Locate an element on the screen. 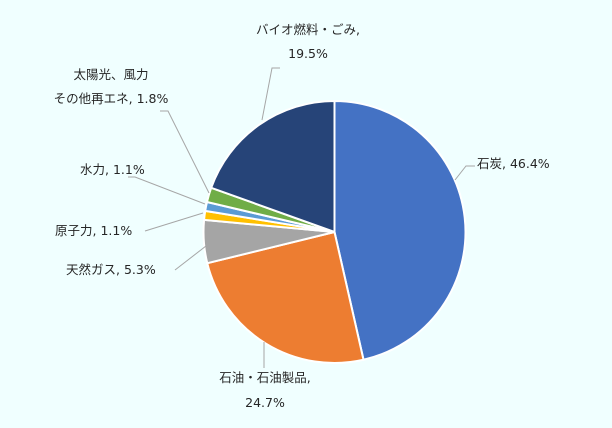  label-bio-value: 19.5% is located at coordinates (308, 53).